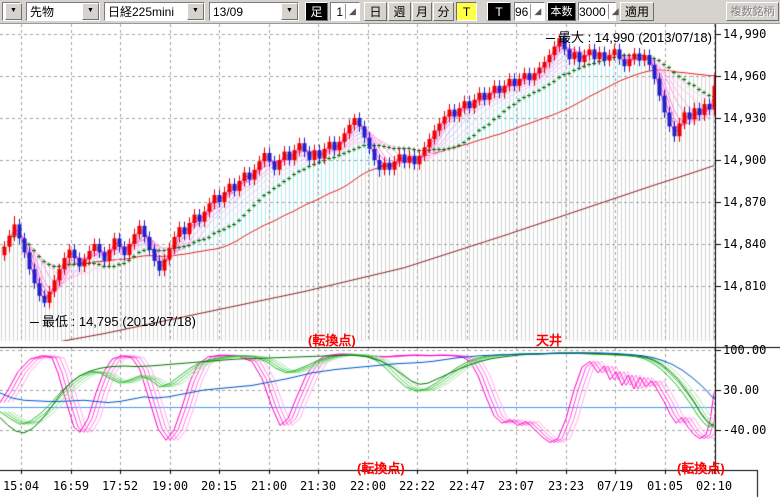 This screenshot has width=780, height=500. What do you see at coordinates (399, 11) in the screenshot?
I see `period-week-button: 週` at bounding box center [399, 11].